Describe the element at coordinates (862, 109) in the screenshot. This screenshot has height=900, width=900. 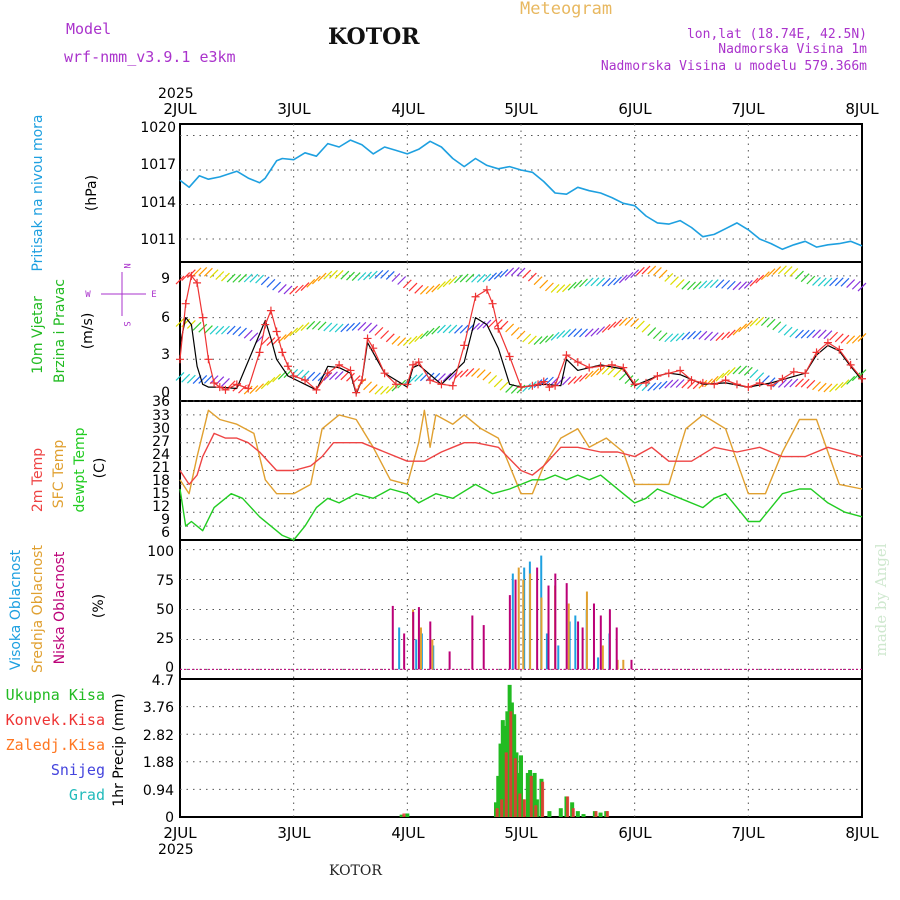
I see `top-date-label: 8JUL` at that location.